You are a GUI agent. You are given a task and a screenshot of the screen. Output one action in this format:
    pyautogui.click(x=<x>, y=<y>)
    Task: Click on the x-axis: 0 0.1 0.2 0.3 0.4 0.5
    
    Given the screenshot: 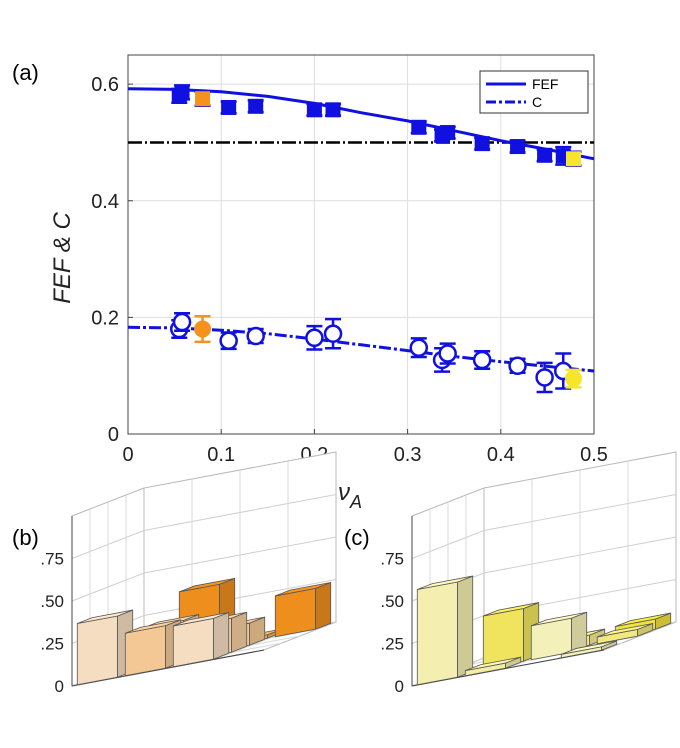 What is the action you would take?
    pyautogui.click(x=365, y=447)
    